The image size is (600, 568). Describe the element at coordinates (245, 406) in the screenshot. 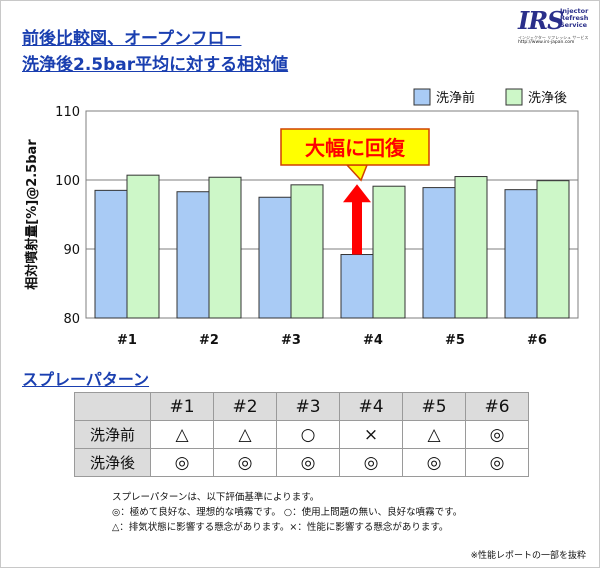

I see `spray-col-header: #2` at that location.